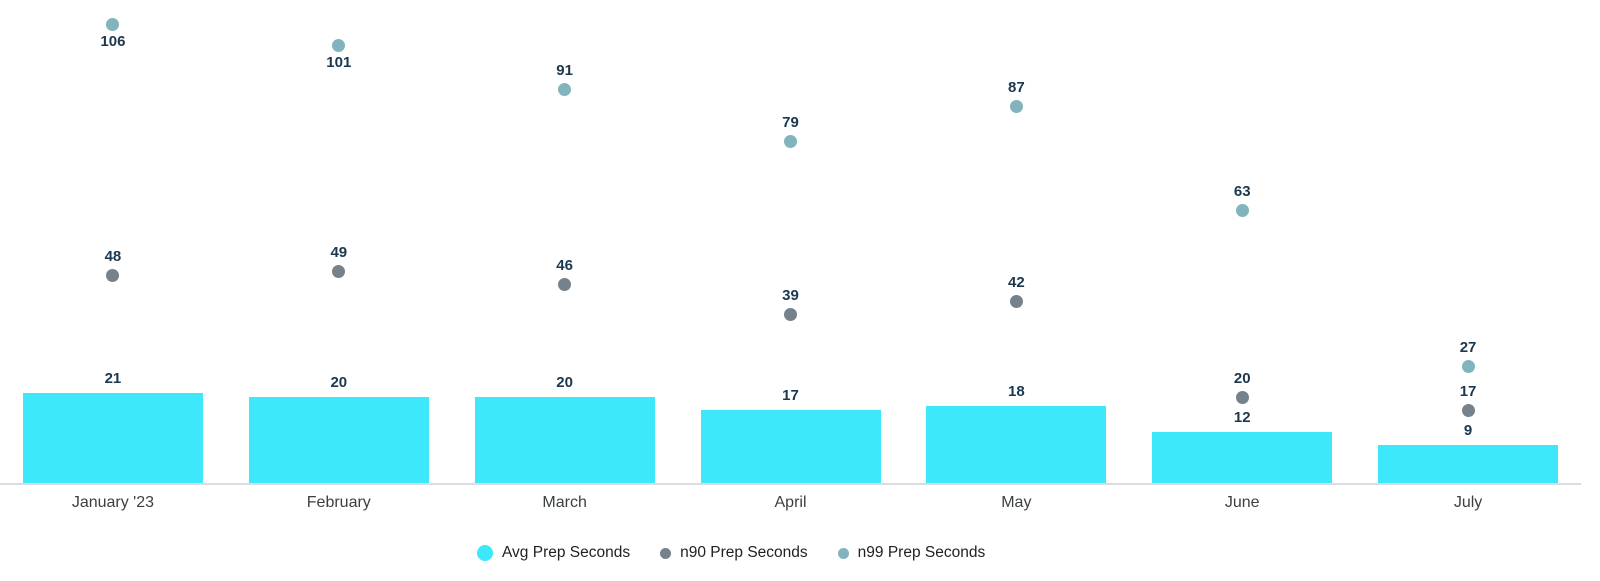 This screenshot has height=581, width=1600. I want to click on point-value-label-n99-prep-seconds-march: 91, so click(564, 70).